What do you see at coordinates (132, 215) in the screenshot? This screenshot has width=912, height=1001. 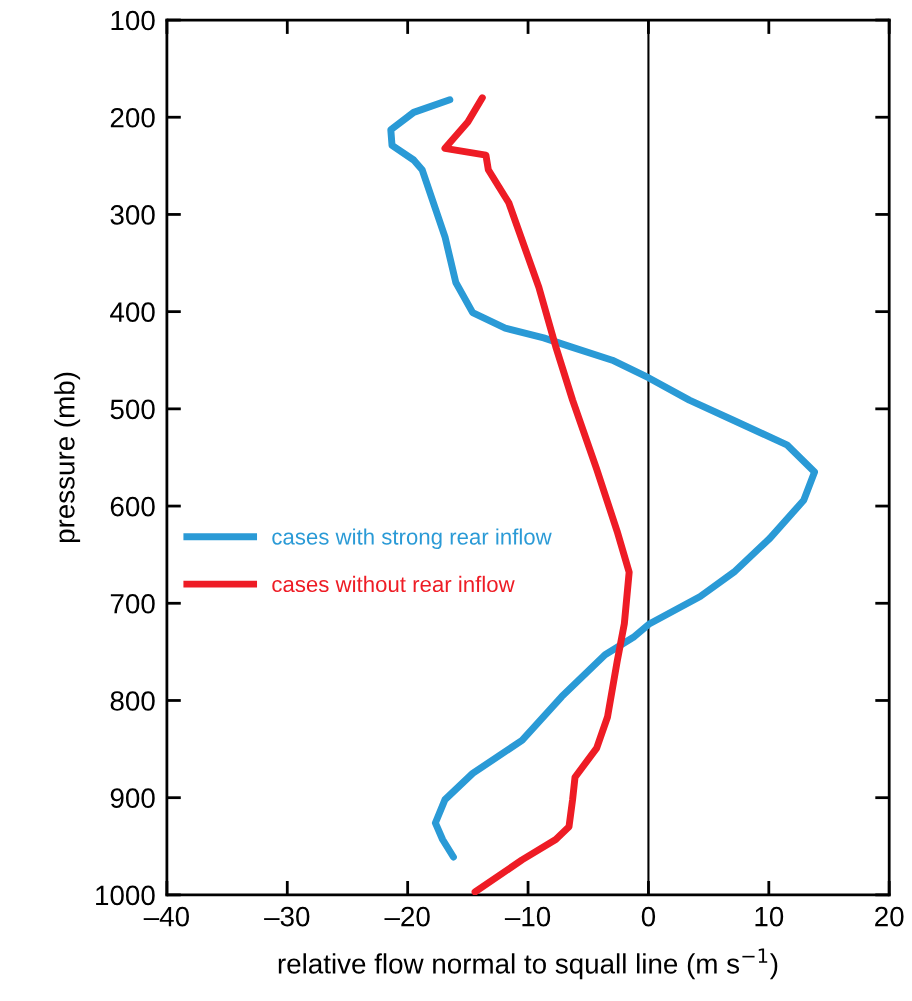 I see `y-tick-label: 300` at bounding box center [132, 215].